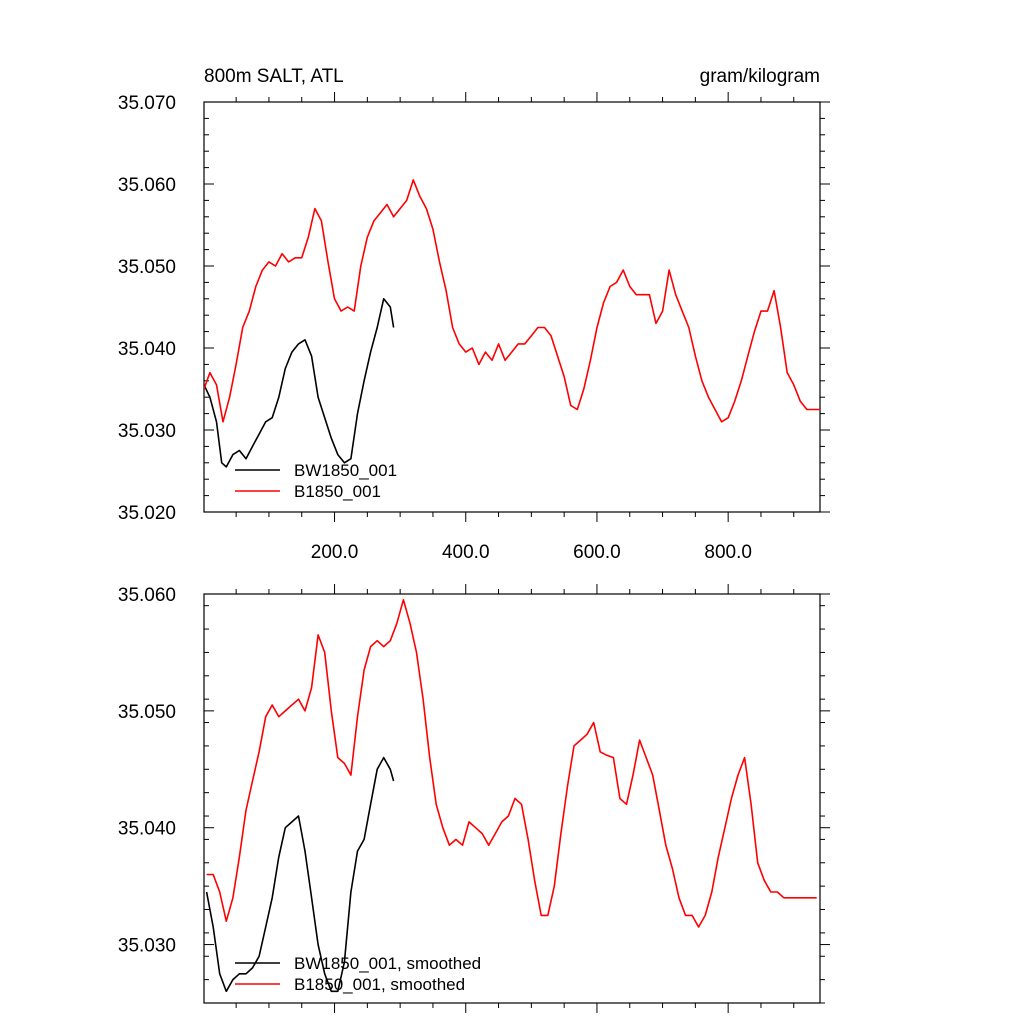 The width and height of the screenshot is (1024, 1024). What do you see at coordinates (147, 103) in the screenshot?
I see `y-tick-label: 35.070` at bounding box center [147, 103].